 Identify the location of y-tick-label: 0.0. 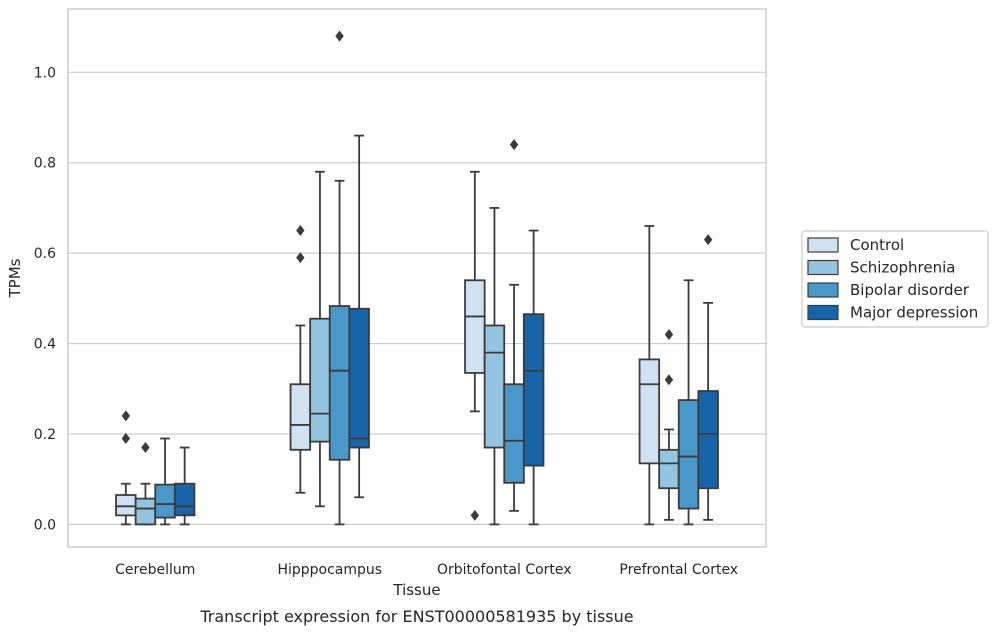
(45, 525).